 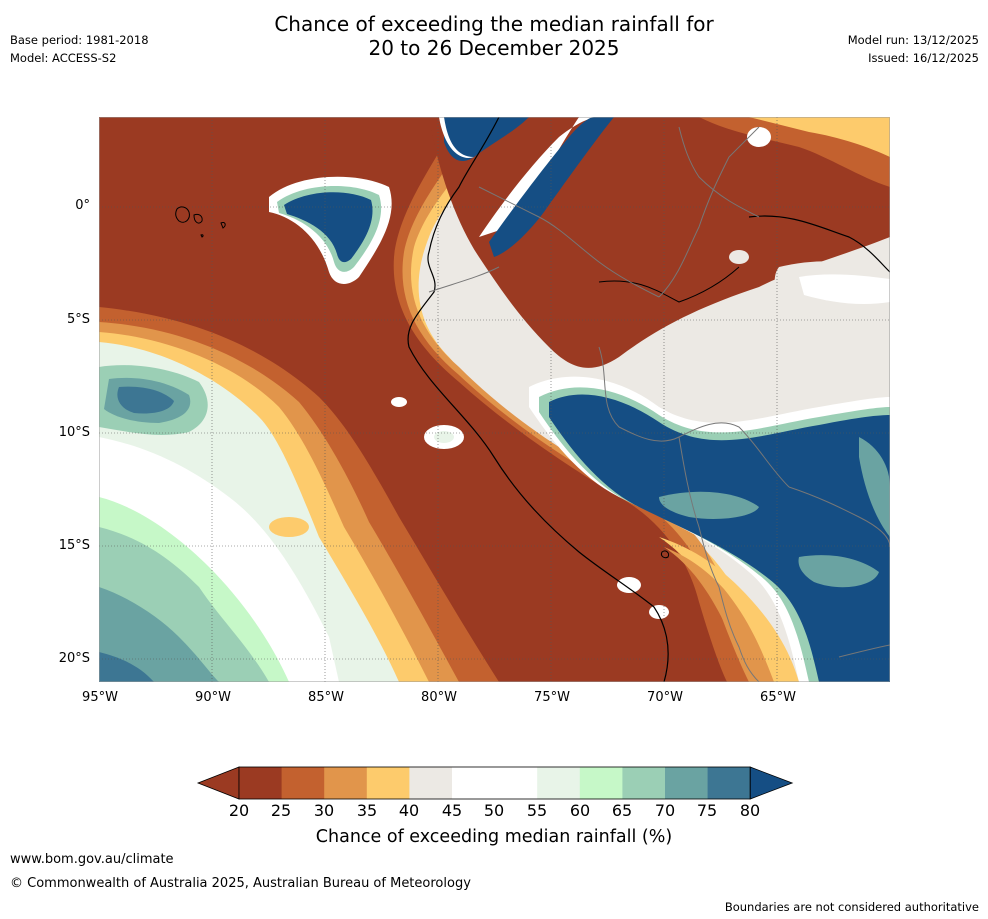 I want to click on colorbar-tick-label: 80, so click(x=750, y=810).